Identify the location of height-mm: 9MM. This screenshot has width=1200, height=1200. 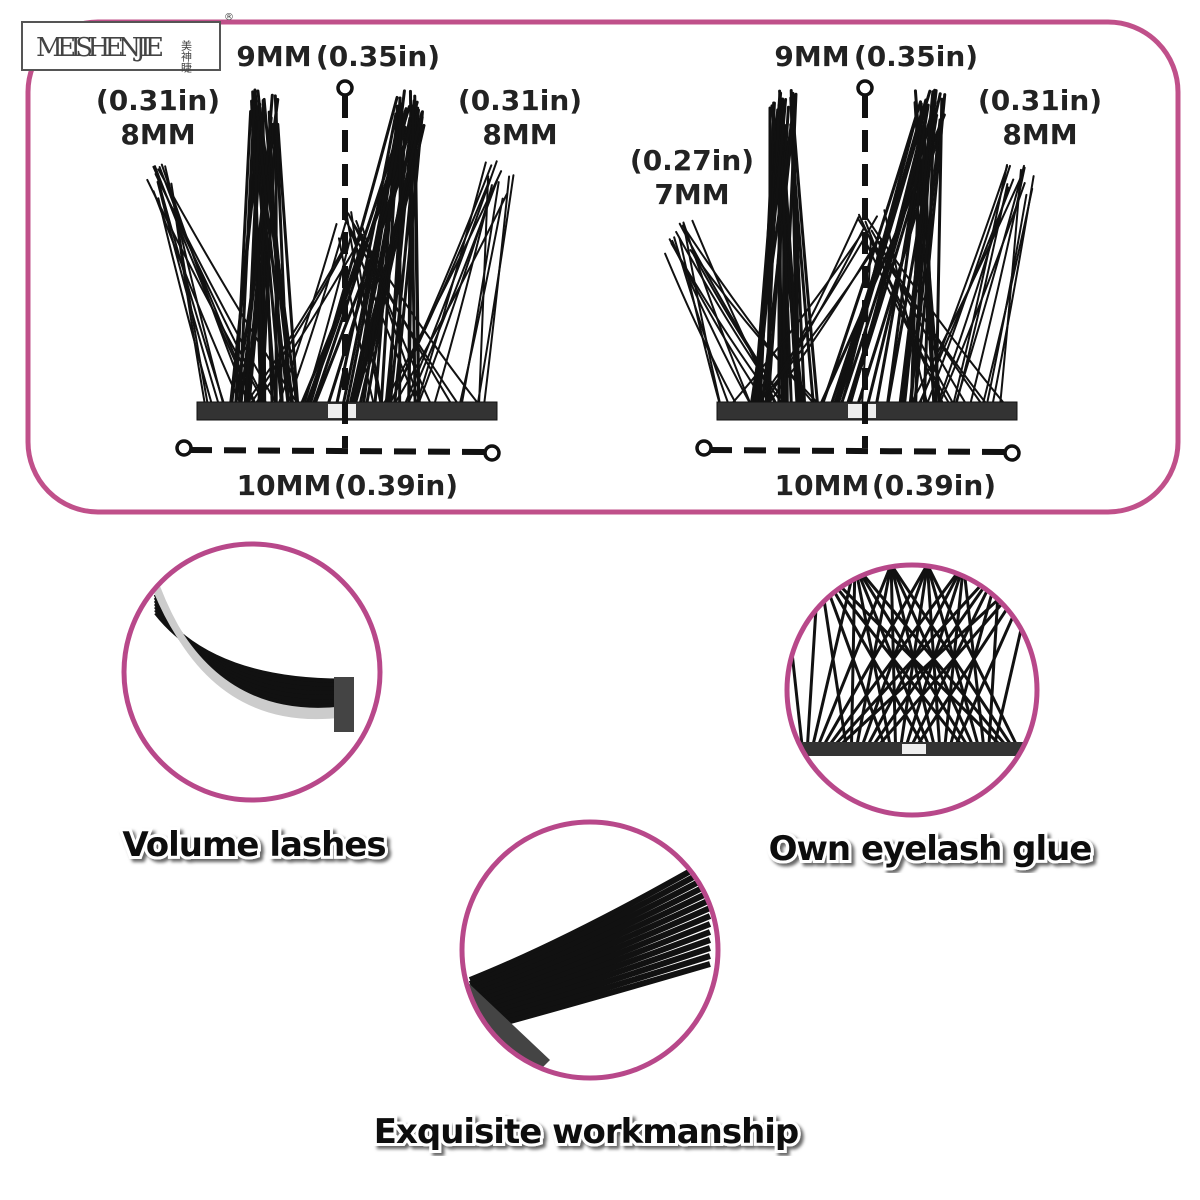
(811, 56).